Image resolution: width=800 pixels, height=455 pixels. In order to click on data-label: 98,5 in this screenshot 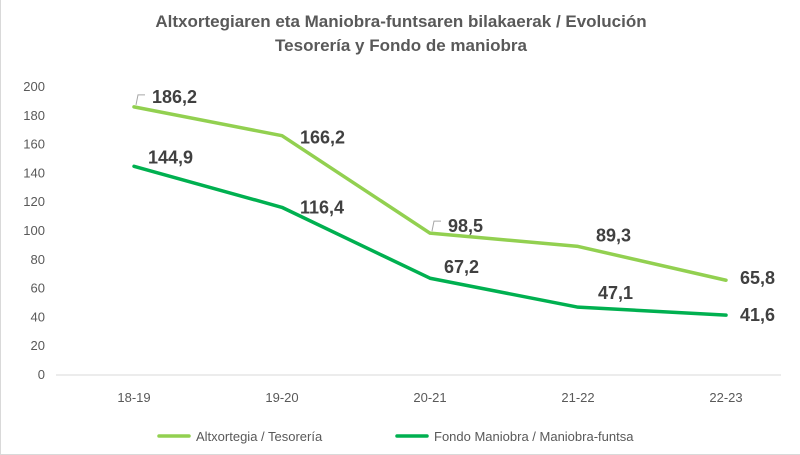, I will do `click(465, 226)`.